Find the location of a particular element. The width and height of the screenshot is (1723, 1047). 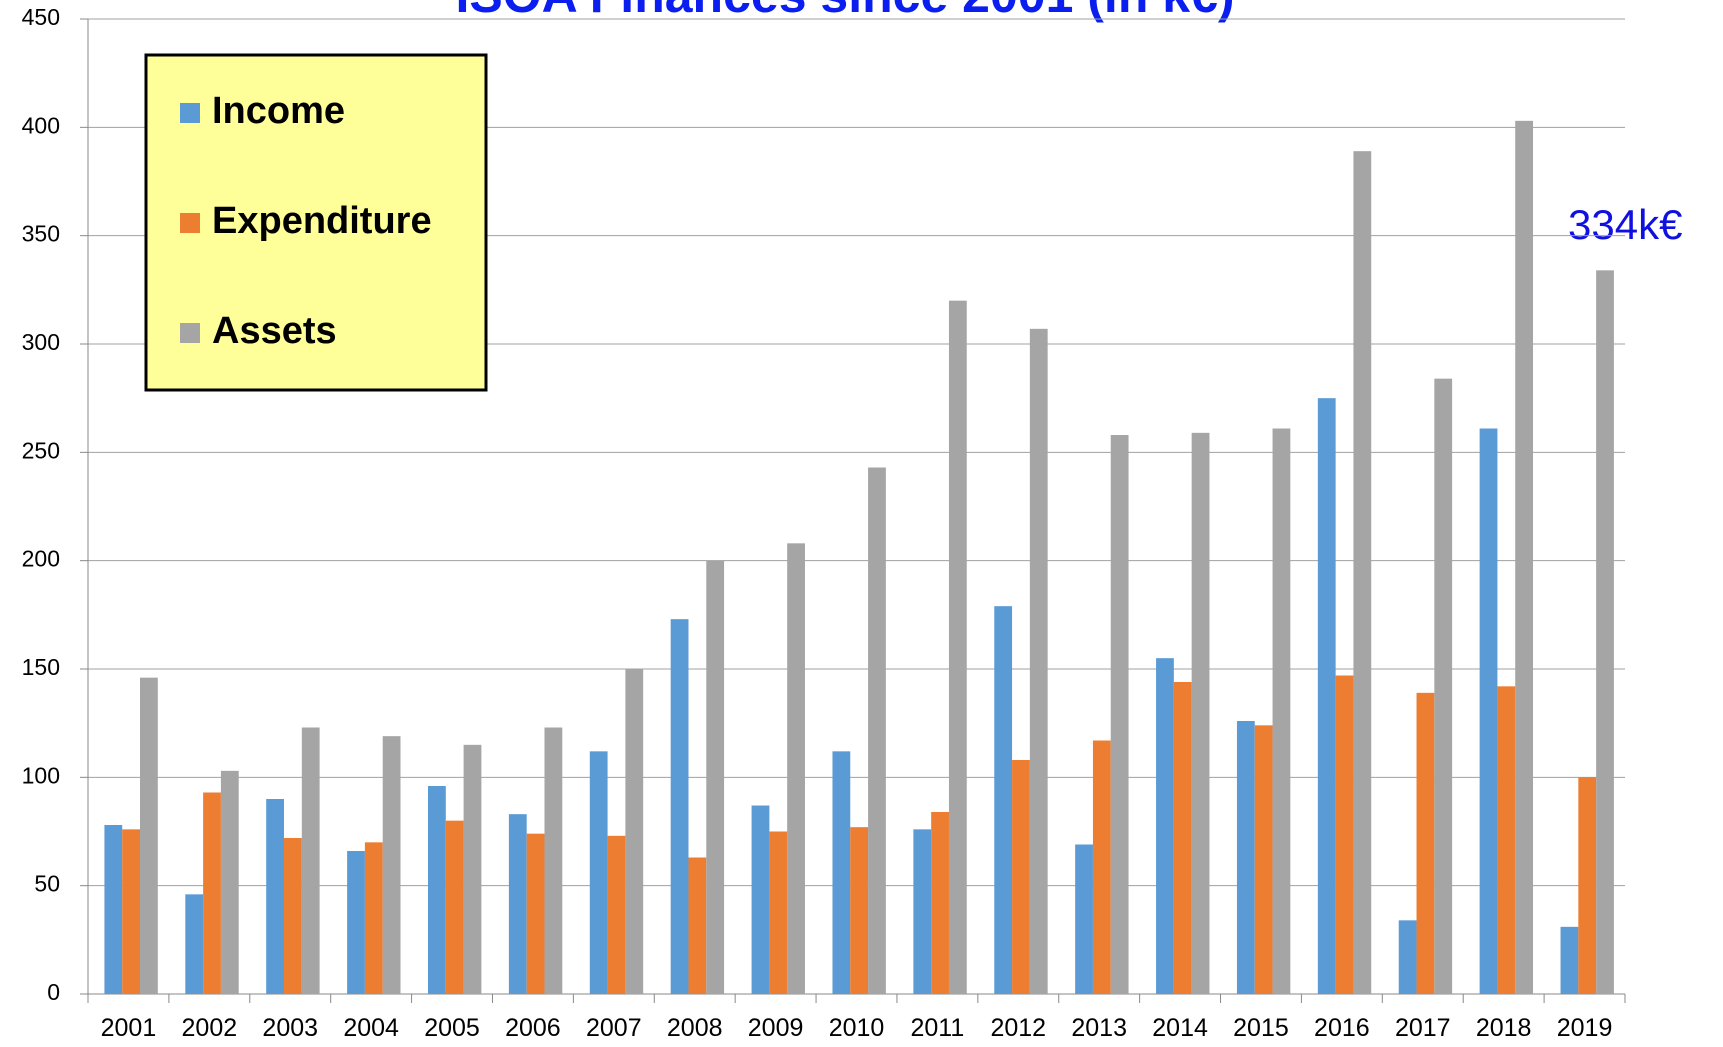

x-tick-label: 2007 is located at coordinates (614, 1028).